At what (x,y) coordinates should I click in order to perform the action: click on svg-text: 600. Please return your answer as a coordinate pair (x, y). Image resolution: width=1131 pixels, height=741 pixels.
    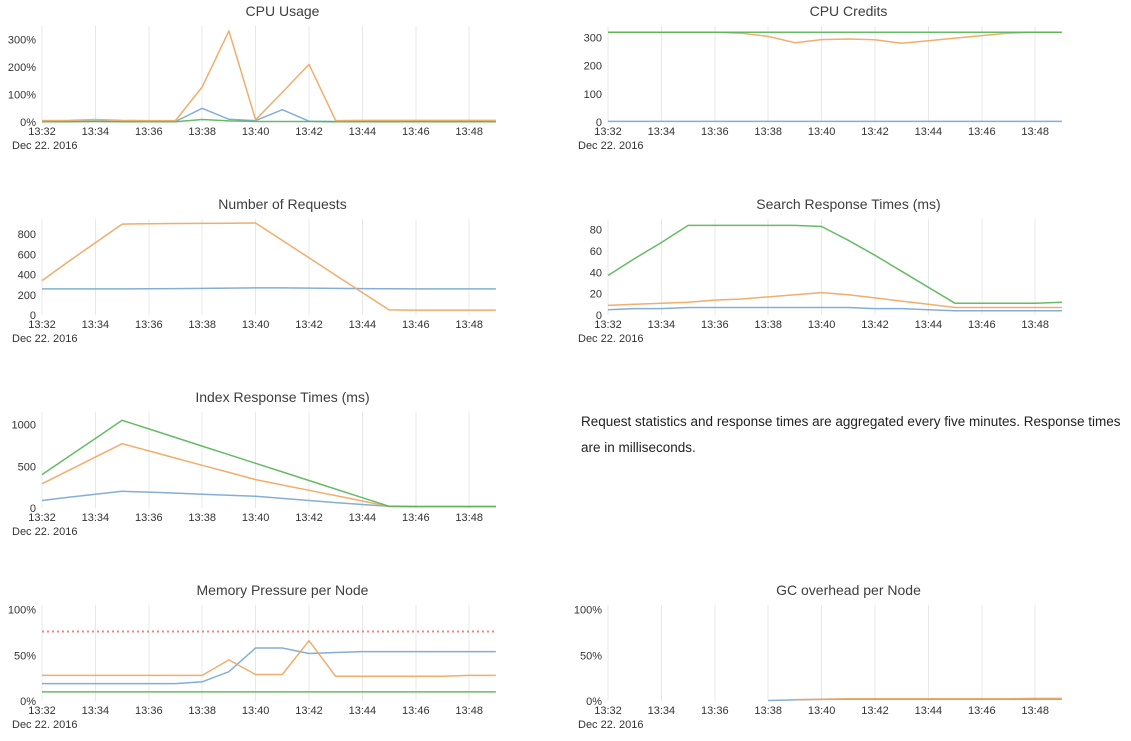
    Looking at the image, I should click on (27, 255).